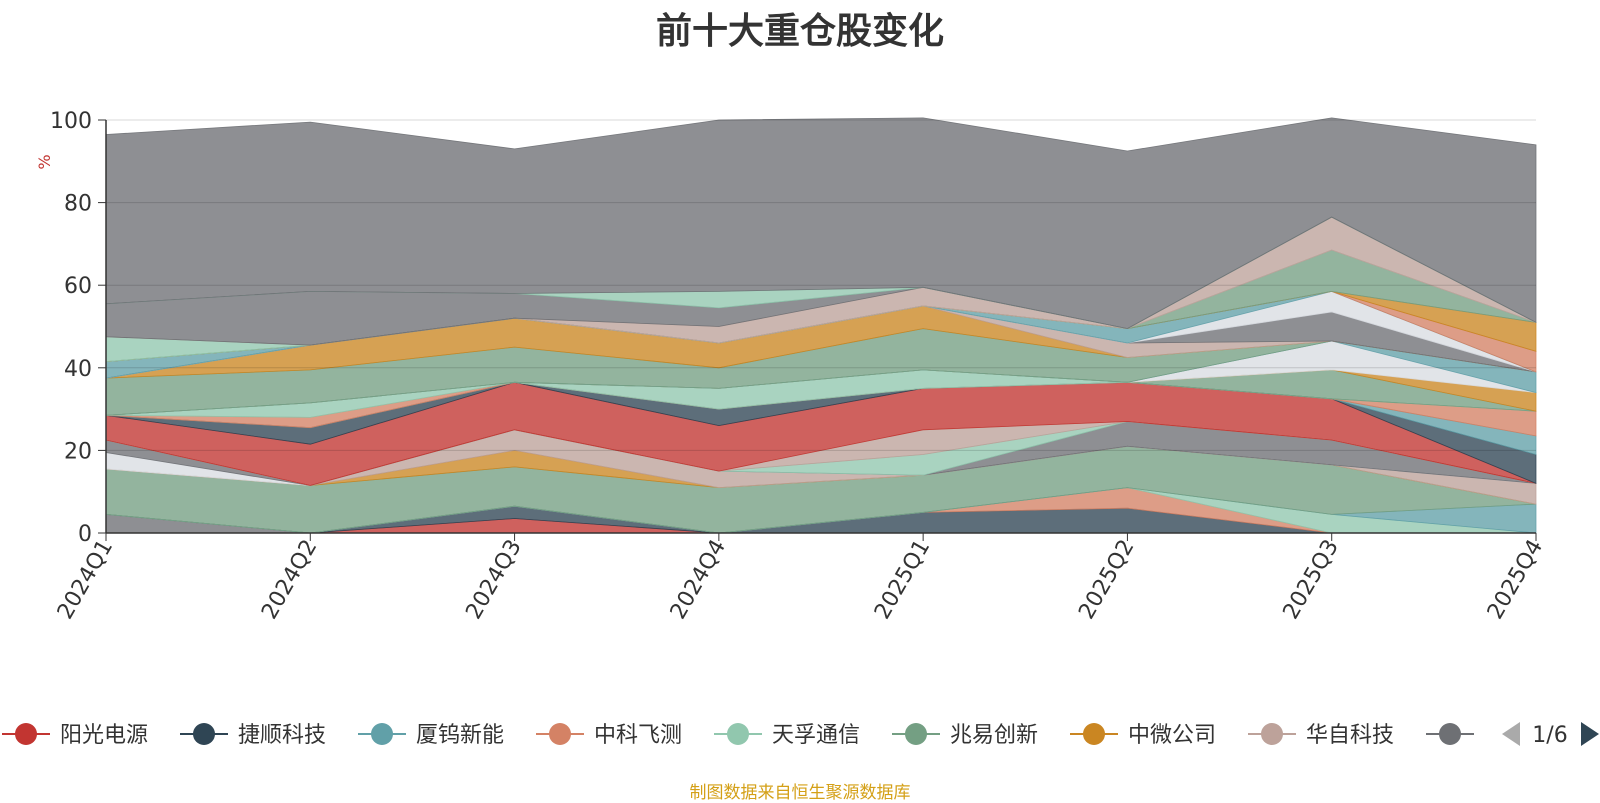 The height and width of the screenshot is (803, 1600). I want to click on legend-item: 华自科技, so click(1321, 735).